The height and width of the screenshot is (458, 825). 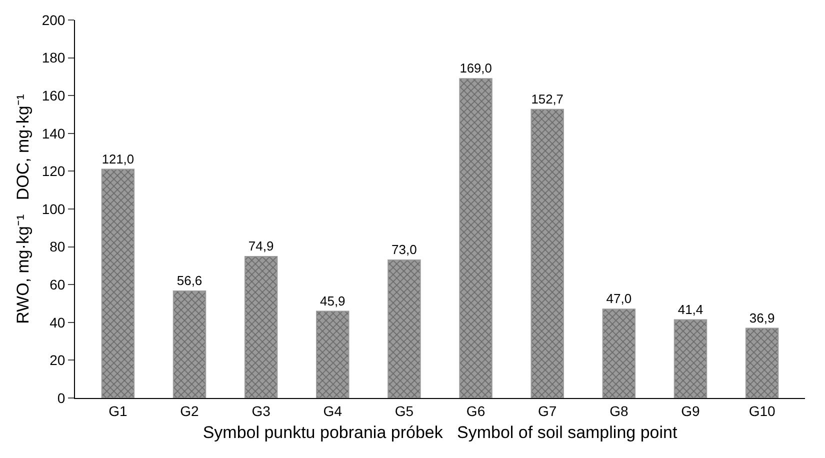 What do you see at coordinates (547, 410) in the screenshot?
I see `x-tick-label: G7` at bounding box center [547, 410].